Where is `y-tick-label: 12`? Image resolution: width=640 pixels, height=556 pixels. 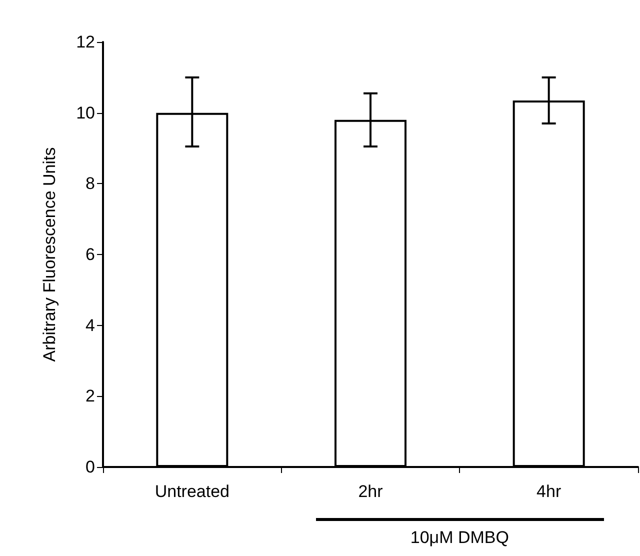 y-tick-label: 12 is located at coordinates (85, 42).